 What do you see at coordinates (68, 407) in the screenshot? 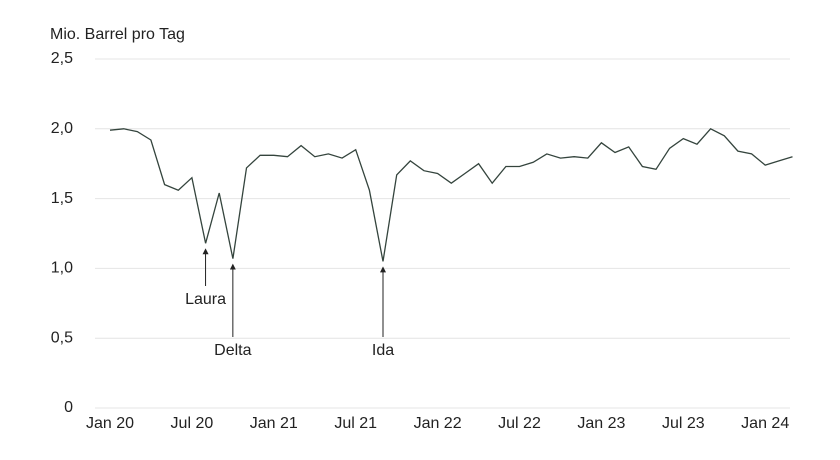
I see `y-tick-label: 0` at bounding box center [68, 407].